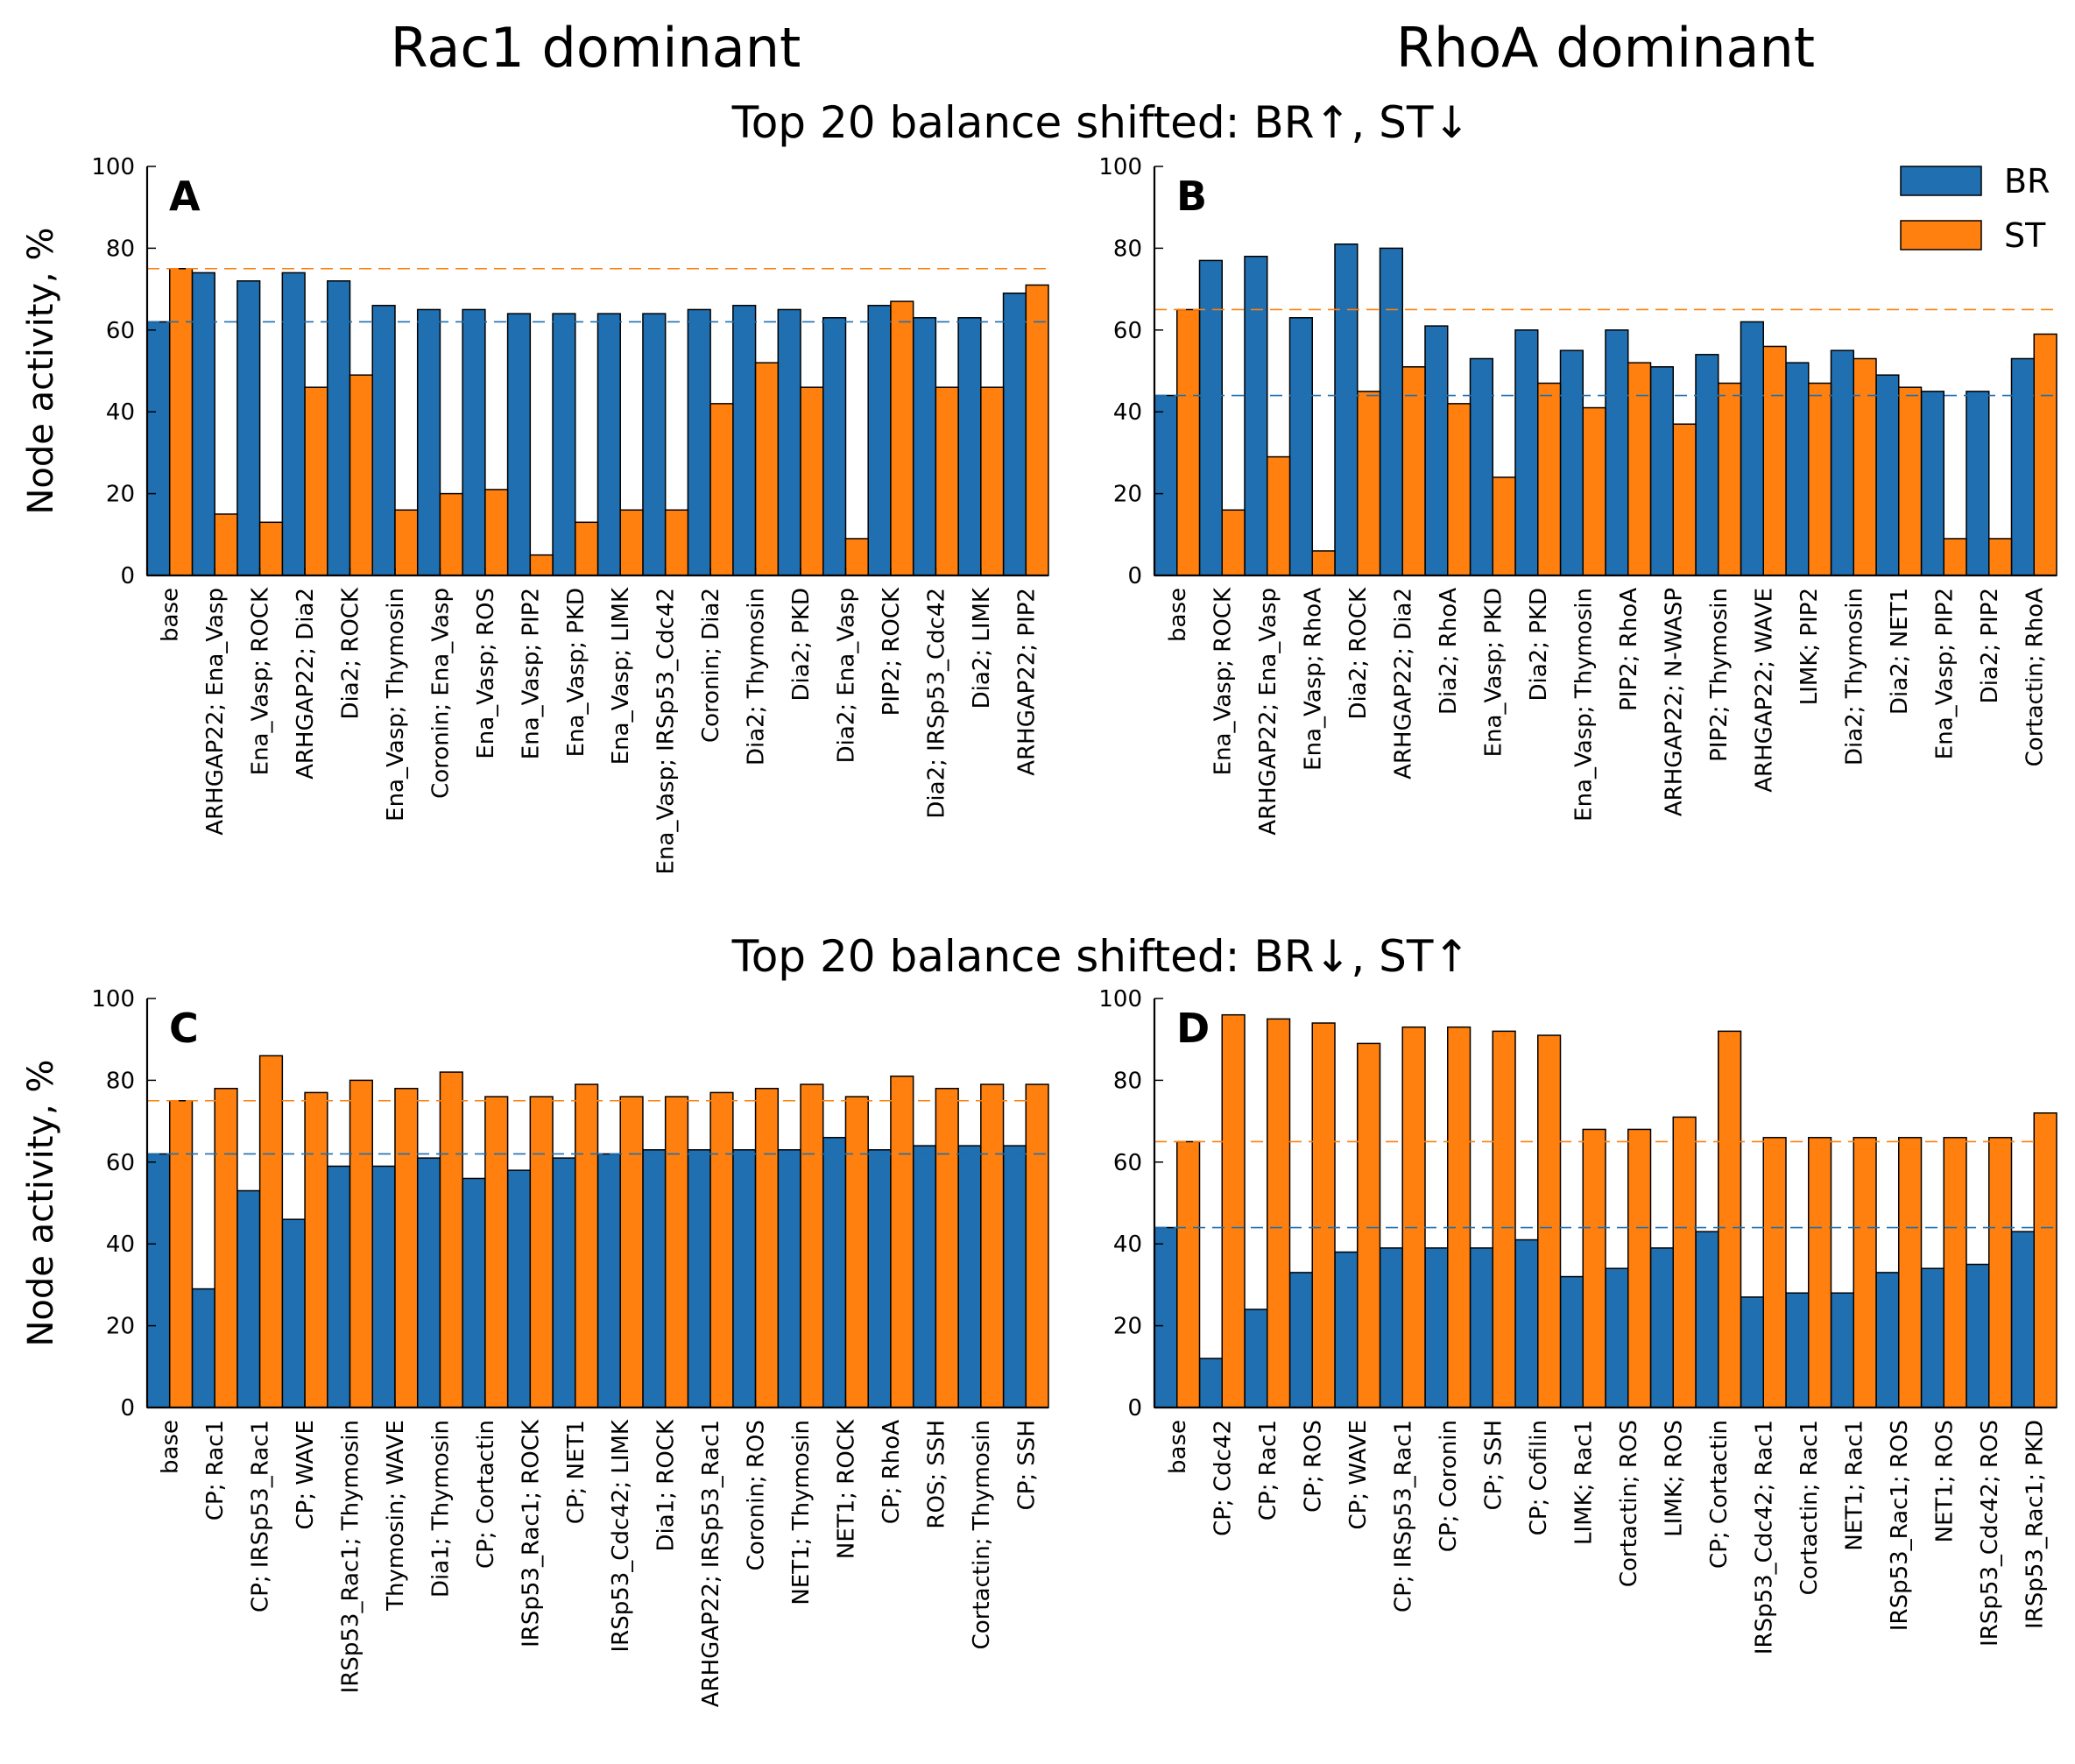 The image size is (2075, 1764). What do you see at coordinates (982, 1534) in the screenshot?
I see `x-tick-label: Cortactin; Thymosin` at bounding box center [982, 1534].